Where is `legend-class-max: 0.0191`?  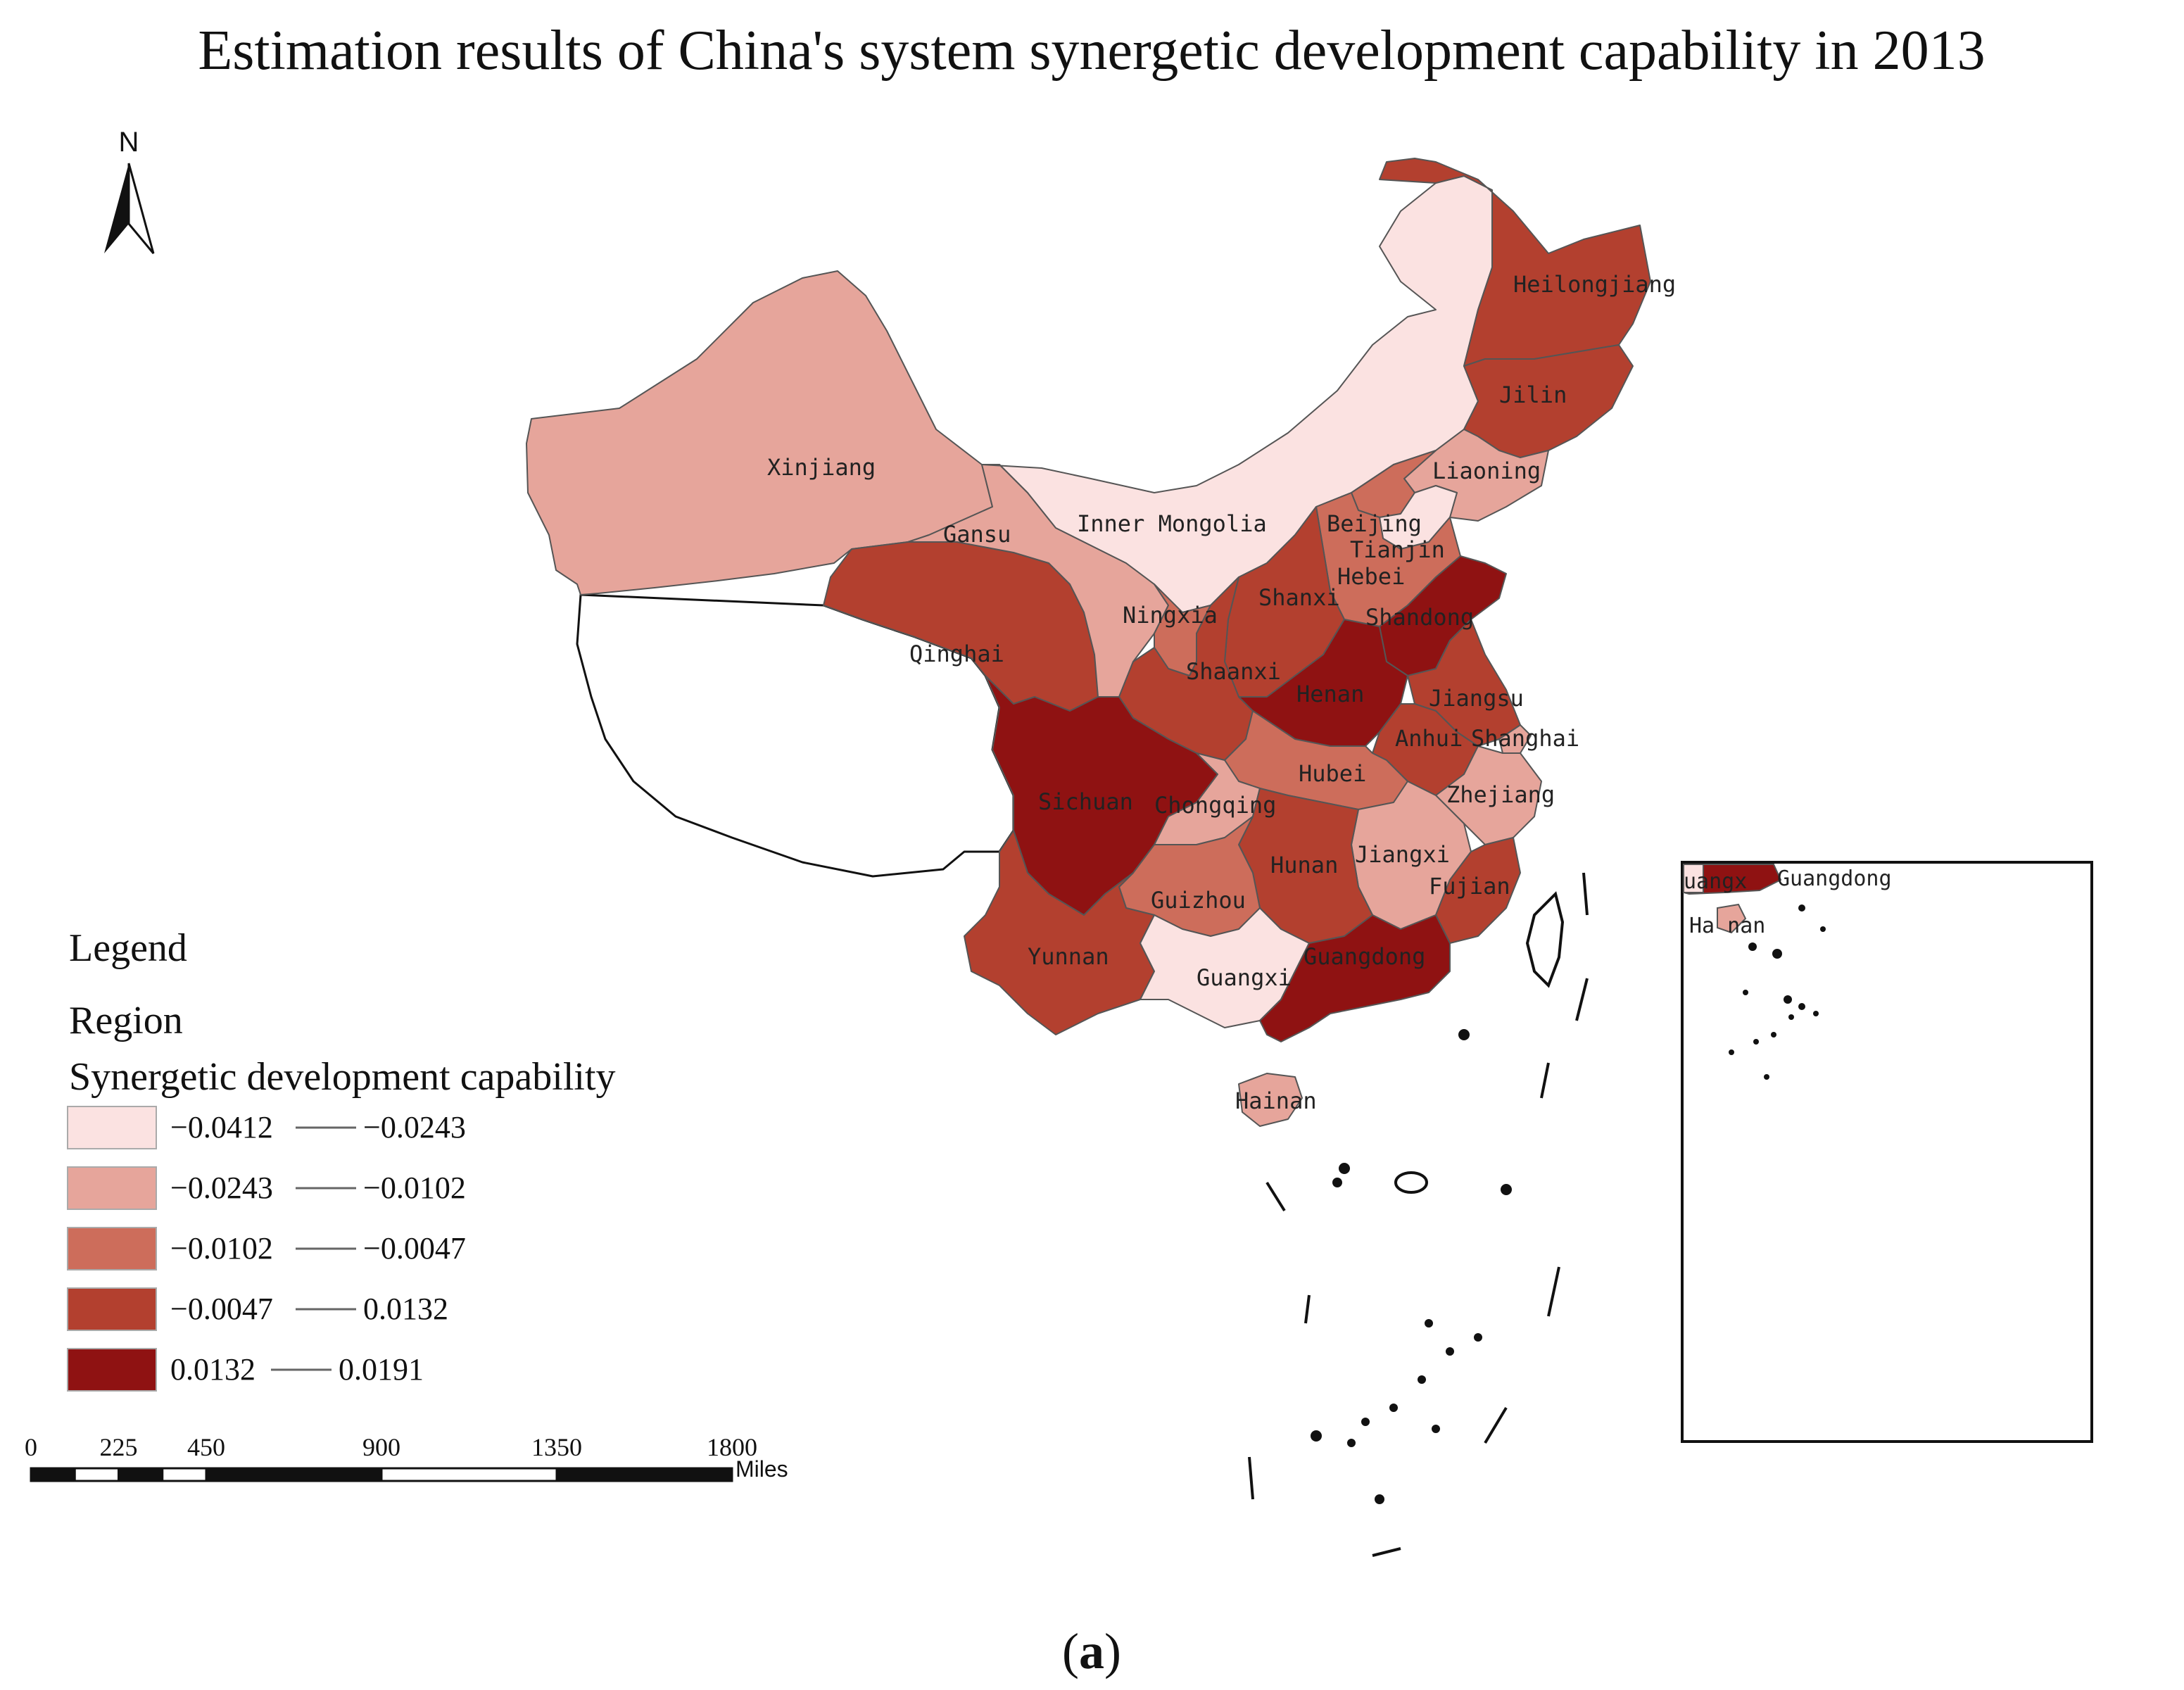
legend-class-max: 0.0191 is located at coordinates (381, 1369).